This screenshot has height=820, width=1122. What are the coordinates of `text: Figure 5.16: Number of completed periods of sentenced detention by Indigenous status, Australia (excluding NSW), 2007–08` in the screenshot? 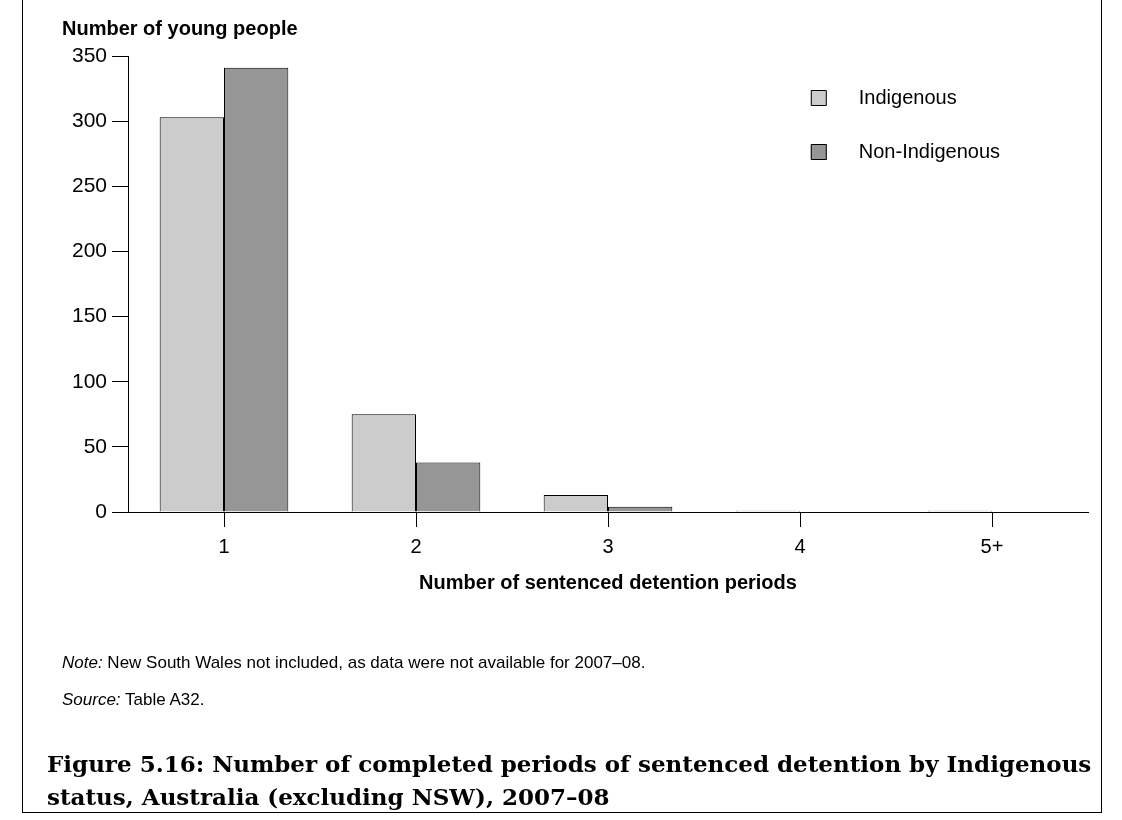 It's located at (569, 780).